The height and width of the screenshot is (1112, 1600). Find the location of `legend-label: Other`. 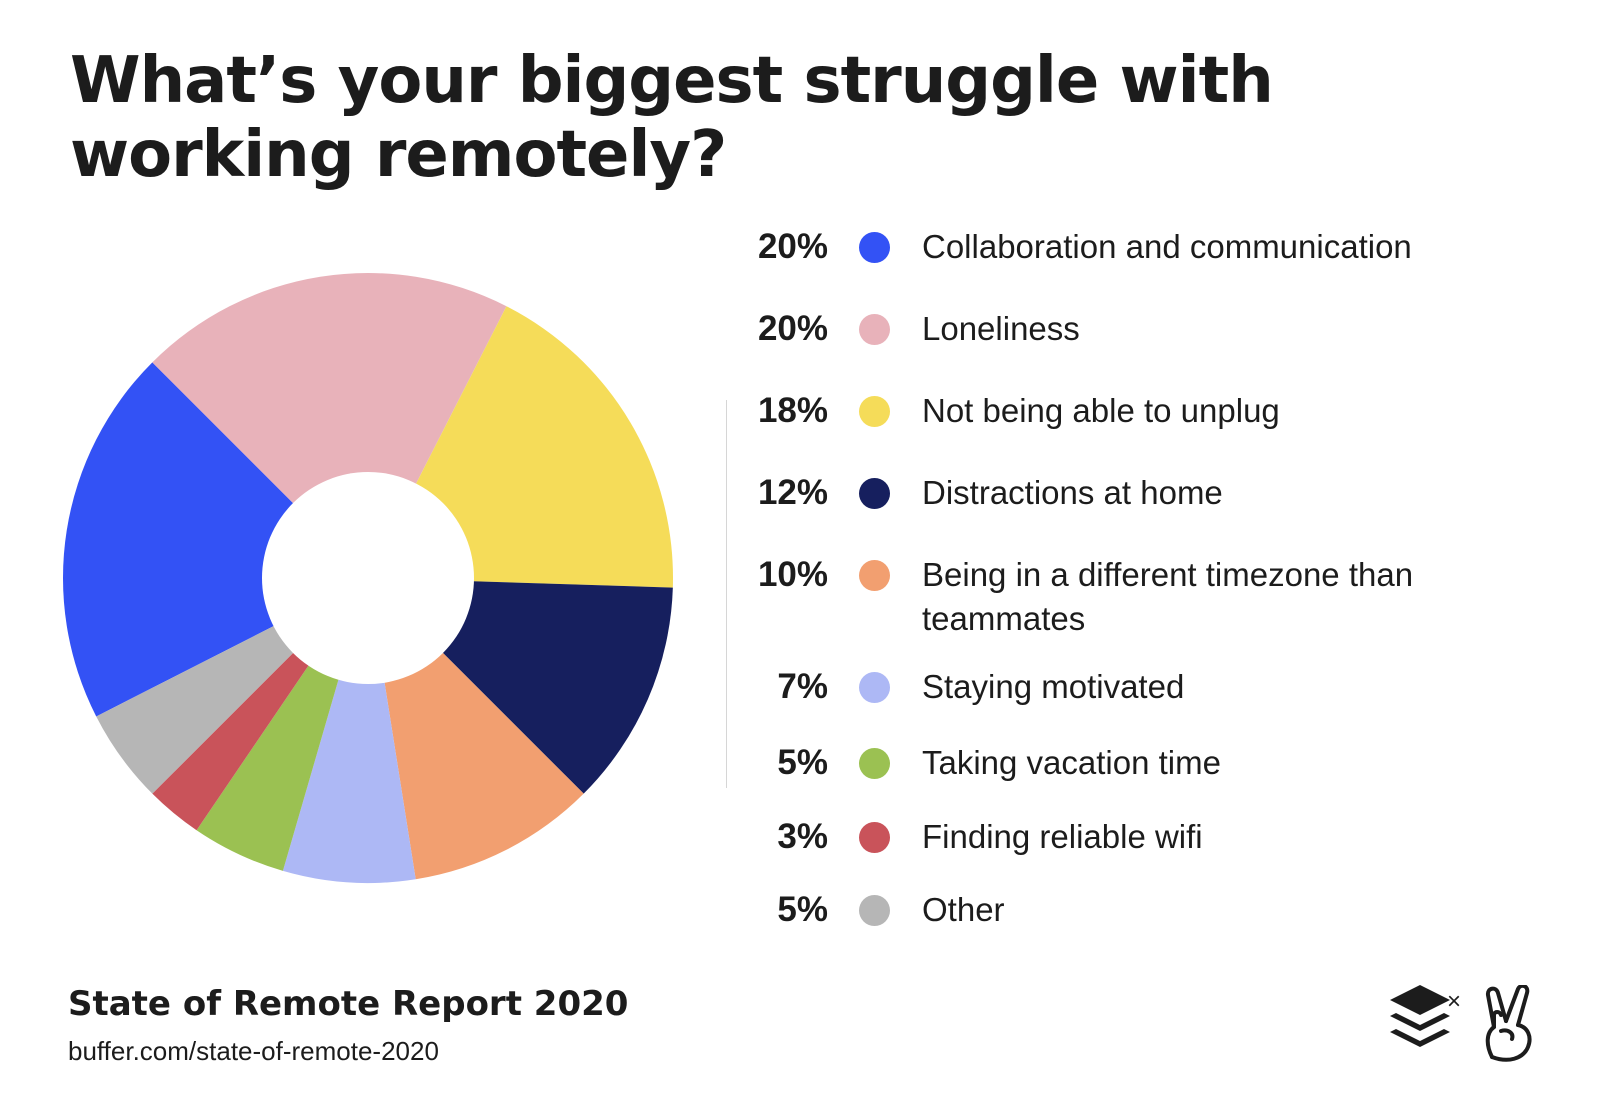

legend-label: Other is located at coordinates (963, 909).